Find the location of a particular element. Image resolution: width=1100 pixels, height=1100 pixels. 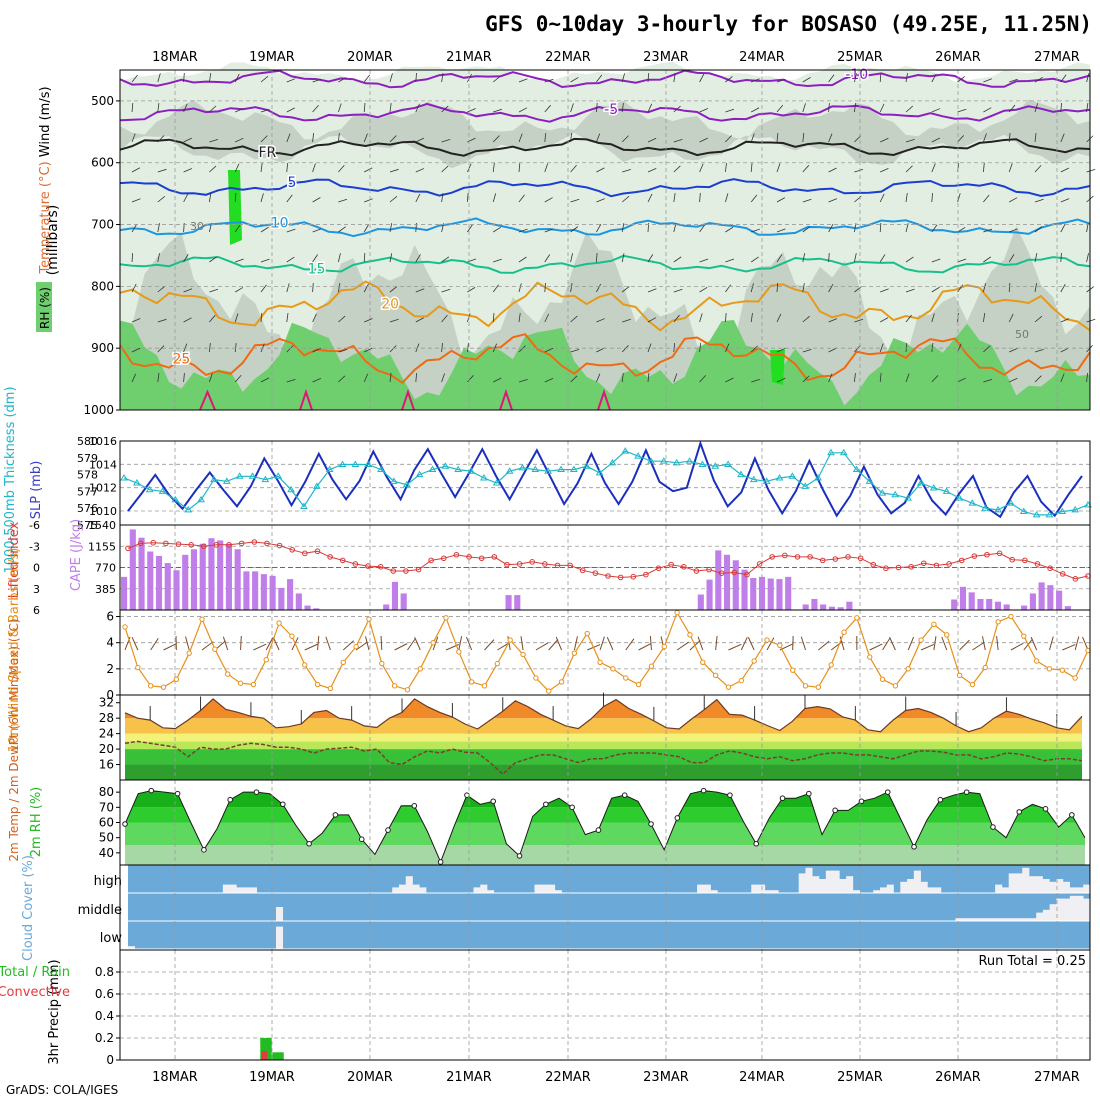

run-total-label: Run Total = 0.25 is located at coordinates (1032, 961).